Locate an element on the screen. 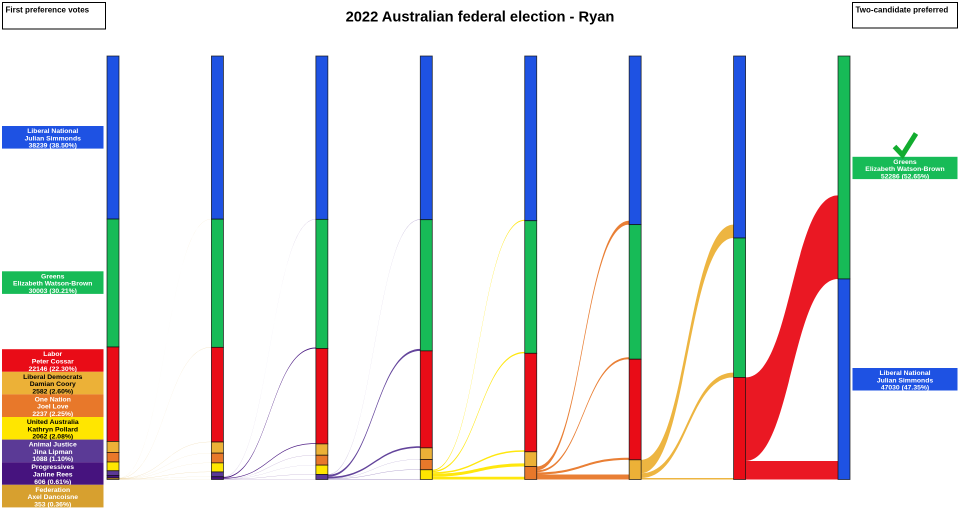  svg-text: First preference votes is located at coordinates (48, 10).